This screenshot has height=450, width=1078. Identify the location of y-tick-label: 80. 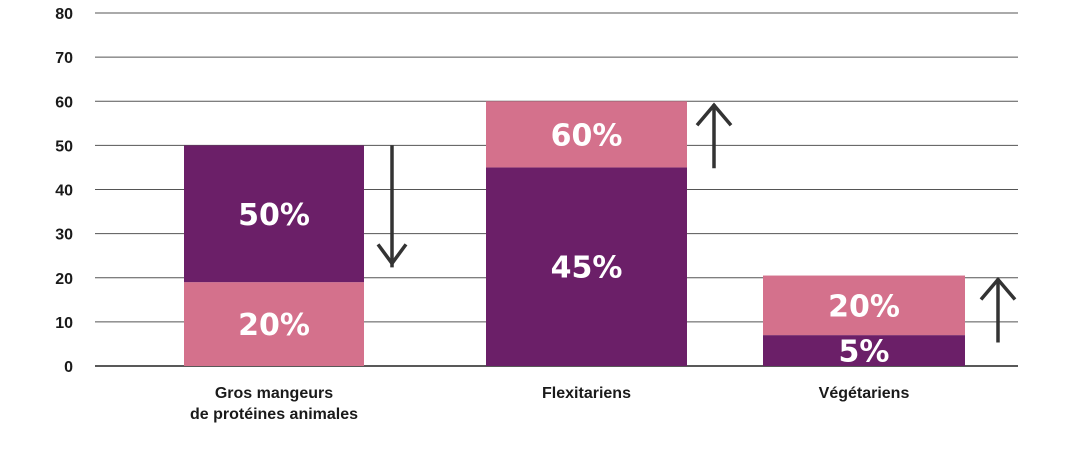
(64, 14).